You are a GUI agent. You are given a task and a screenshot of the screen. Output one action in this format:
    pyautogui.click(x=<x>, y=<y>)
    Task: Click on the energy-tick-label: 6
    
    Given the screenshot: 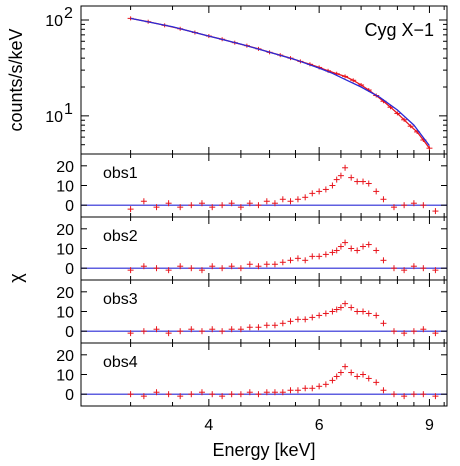 What is the action you would take?
    pyautogui.click(x=319, y=425)
    